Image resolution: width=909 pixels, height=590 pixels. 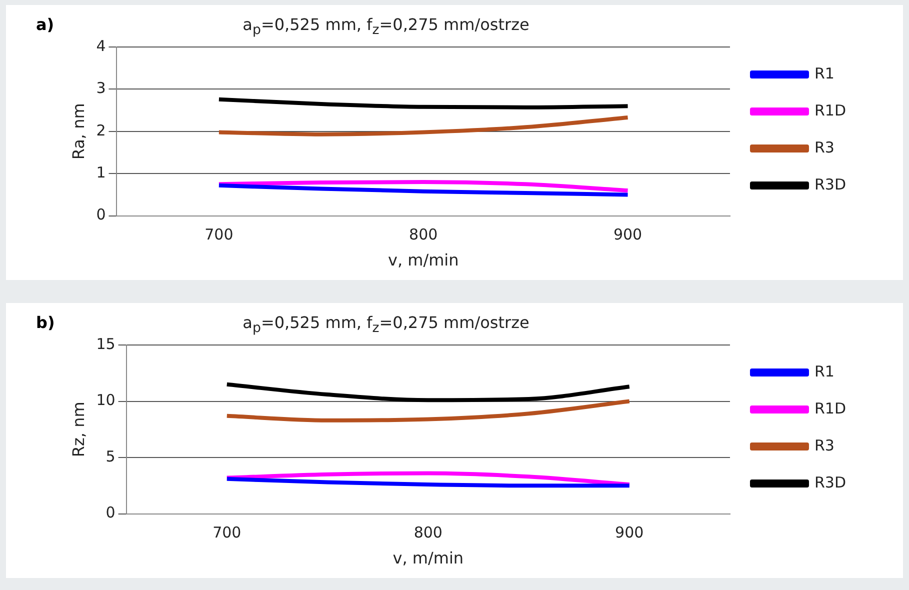 What do you see at coordinates (101, 130) in the screenshot?
I see `y-tick-label: 2` at bounding box center [101, 130].